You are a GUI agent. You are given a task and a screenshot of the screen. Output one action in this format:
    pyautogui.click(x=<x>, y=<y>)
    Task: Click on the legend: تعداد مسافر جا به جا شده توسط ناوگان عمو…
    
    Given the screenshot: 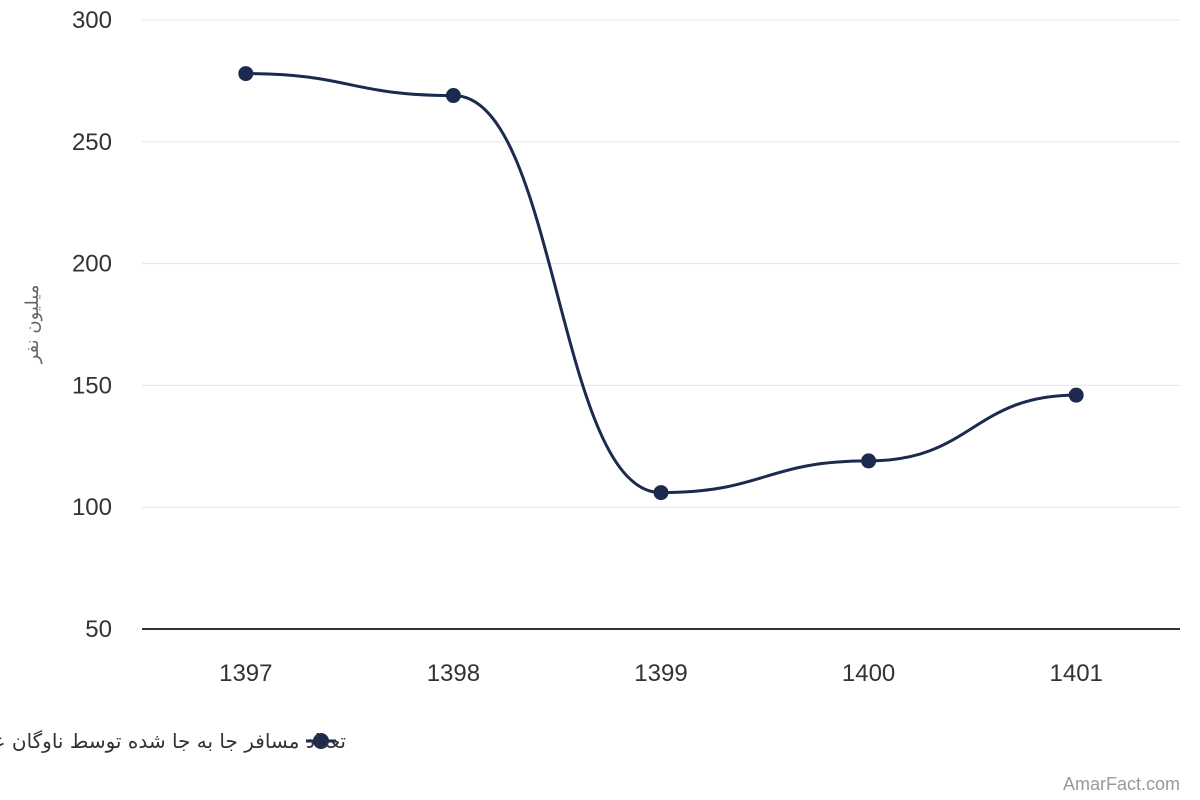 What is the action you would take?
    pyautogui.click(x=173, y=741)
    